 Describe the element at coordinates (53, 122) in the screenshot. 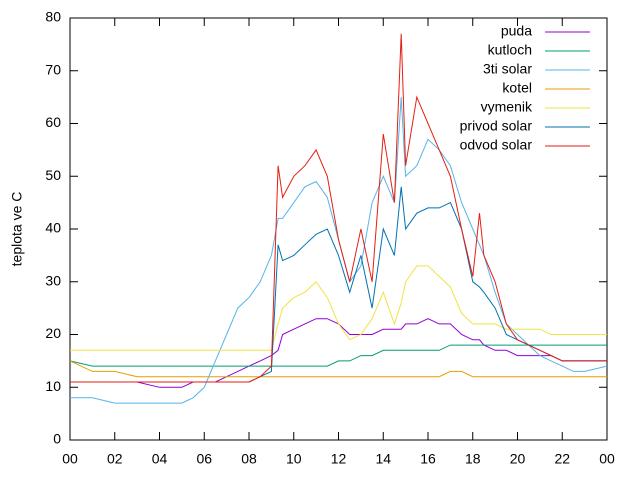

I see `y-tick-label: 60` at that location.